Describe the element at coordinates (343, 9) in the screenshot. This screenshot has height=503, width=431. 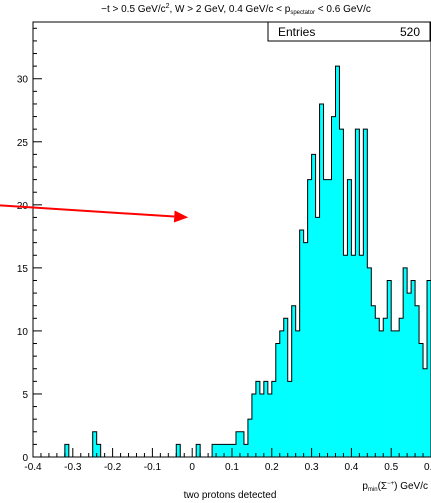
I see `title-post: < 0.6 GeV/c` at that location.